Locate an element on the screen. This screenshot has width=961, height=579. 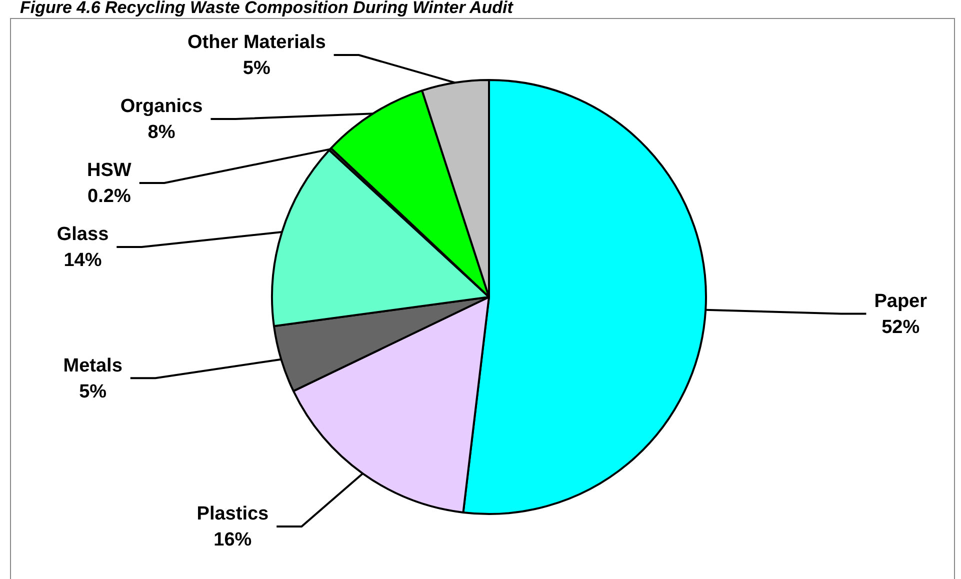
slice-label: Plastics is located at coordinates (232, 514).